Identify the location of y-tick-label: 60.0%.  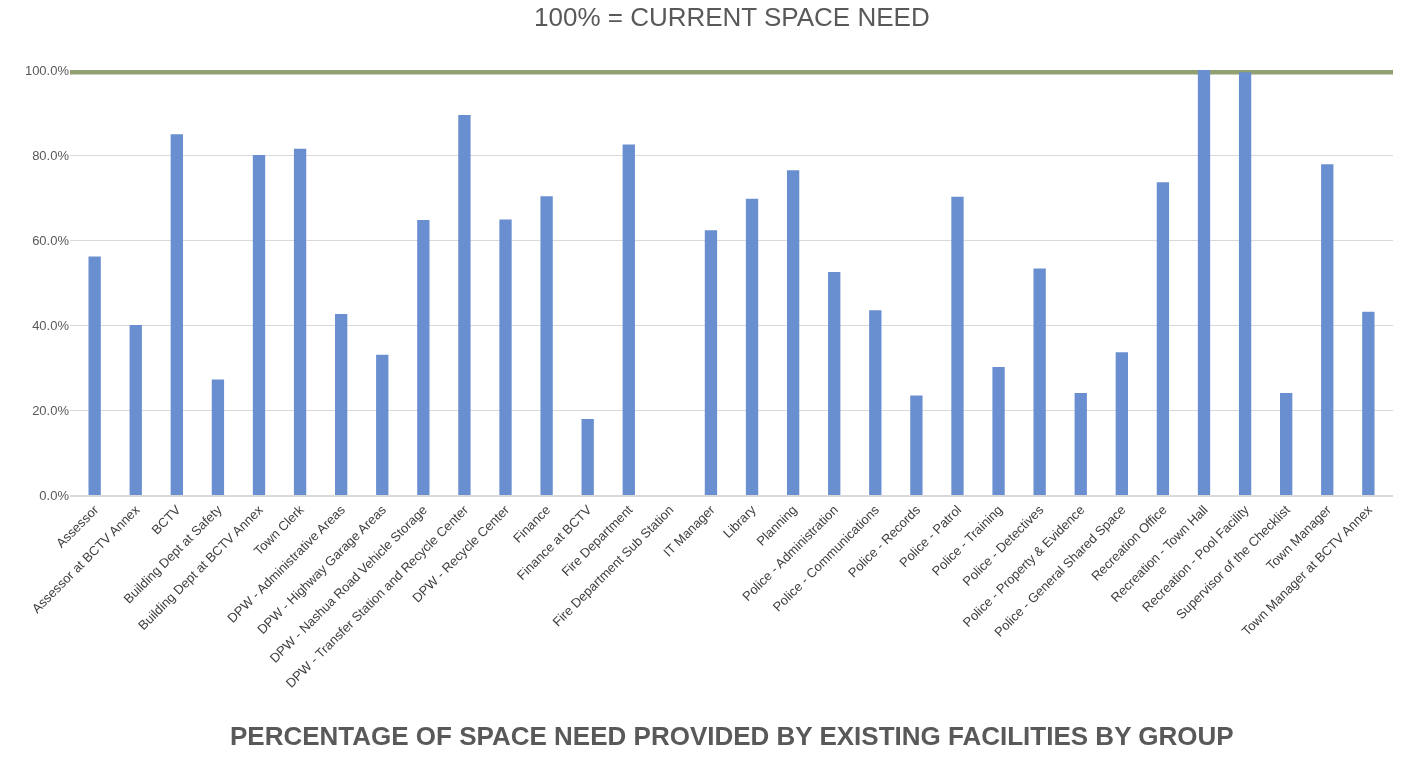
(51, 240).